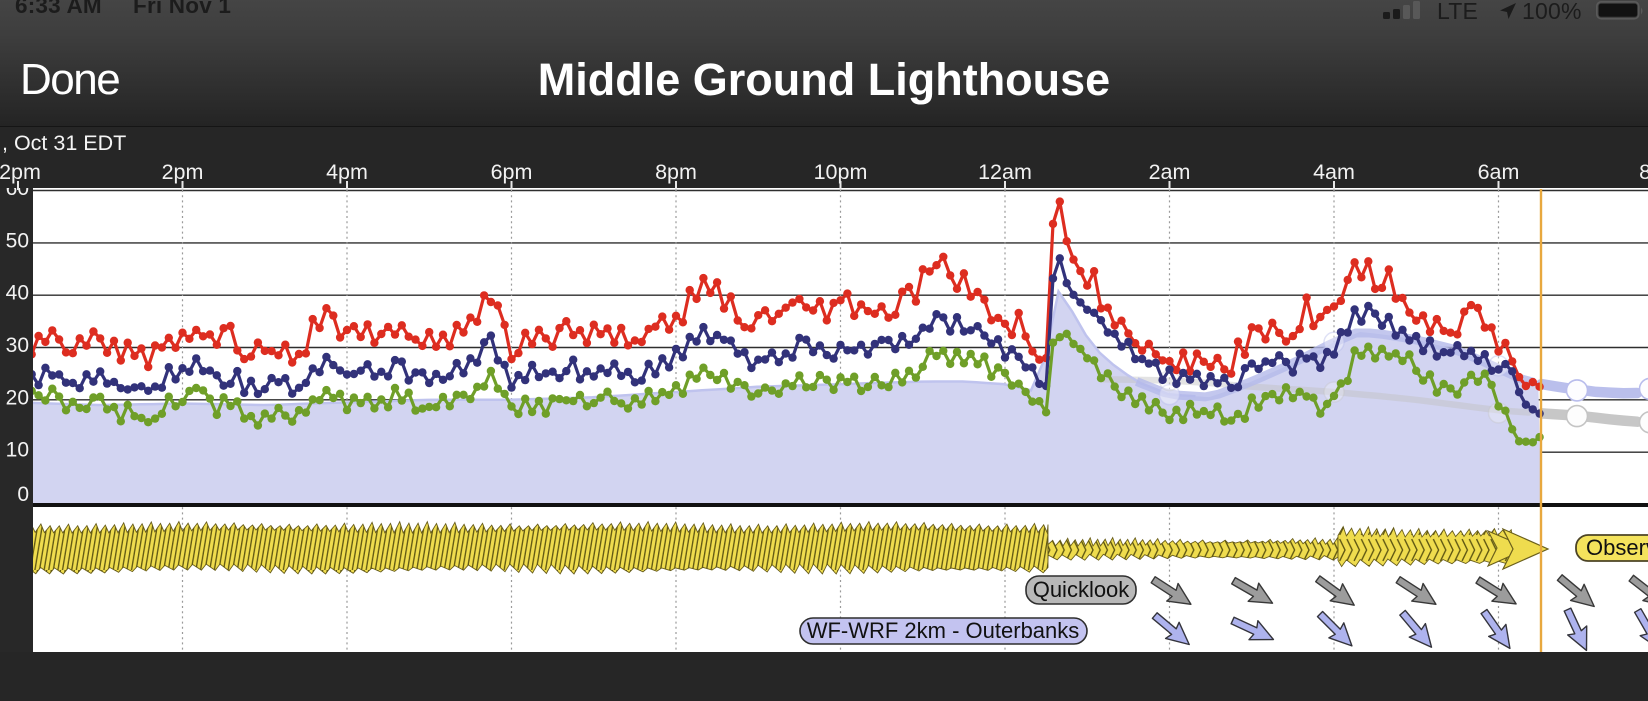 Image resolution: width=1648 pixels, height=701 pixels. I want to click on svg-text: Quicklook, so click(1082, 589).